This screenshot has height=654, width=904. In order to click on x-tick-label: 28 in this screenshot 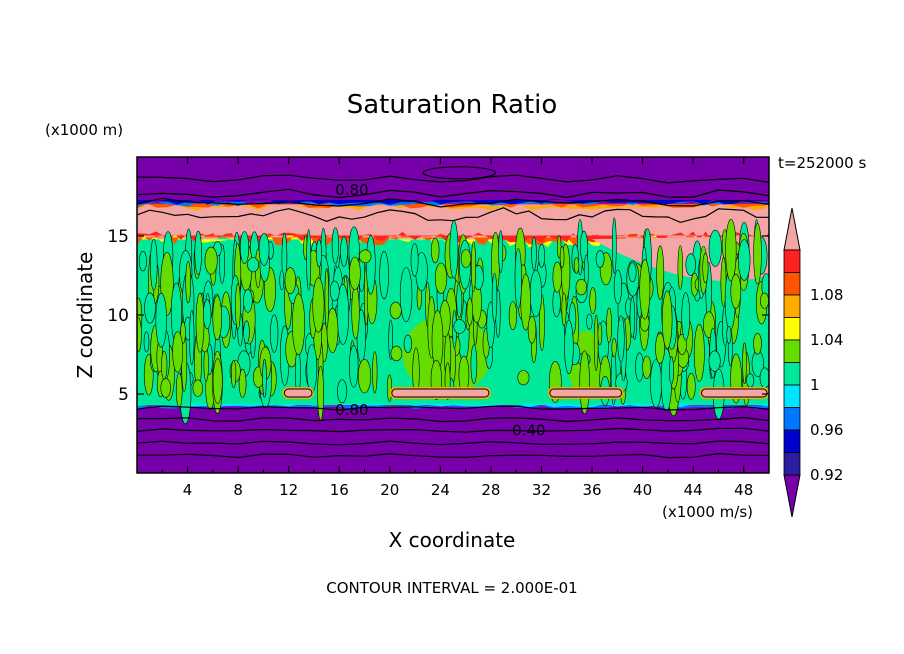, I will do `click(490, 490)`.